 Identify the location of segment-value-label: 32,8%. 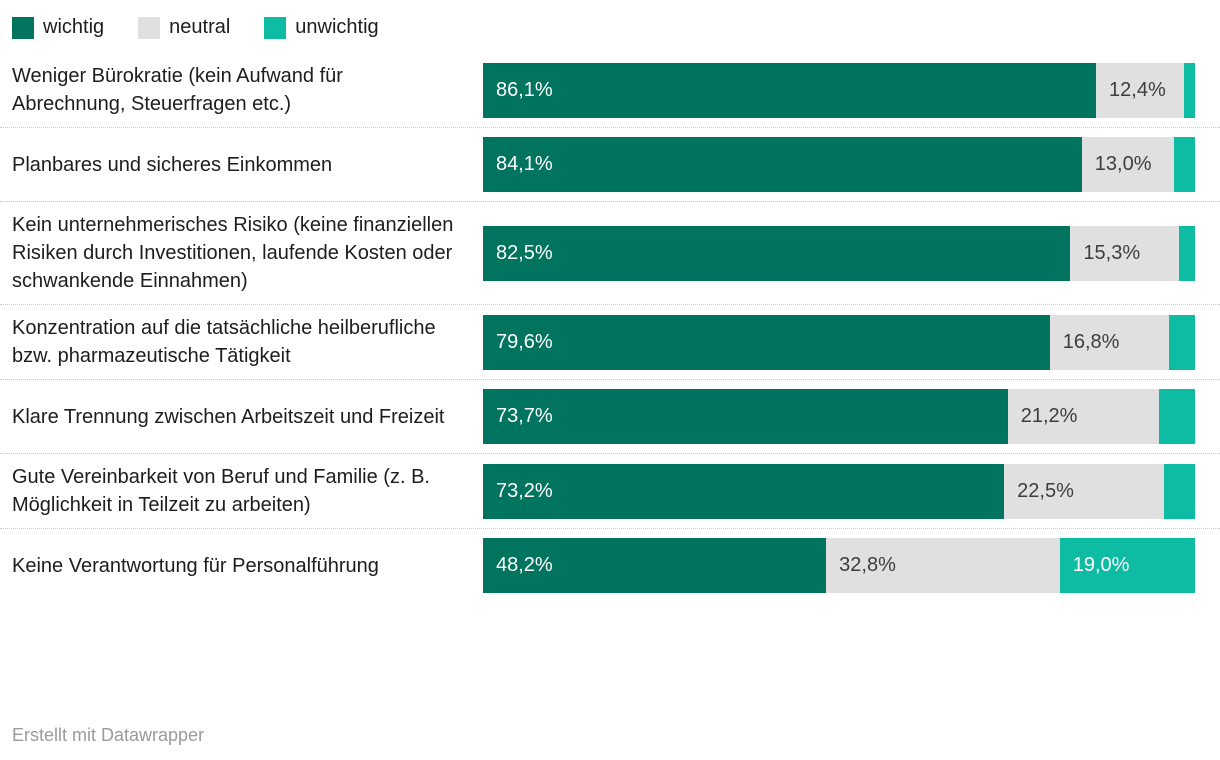
(867, 565).